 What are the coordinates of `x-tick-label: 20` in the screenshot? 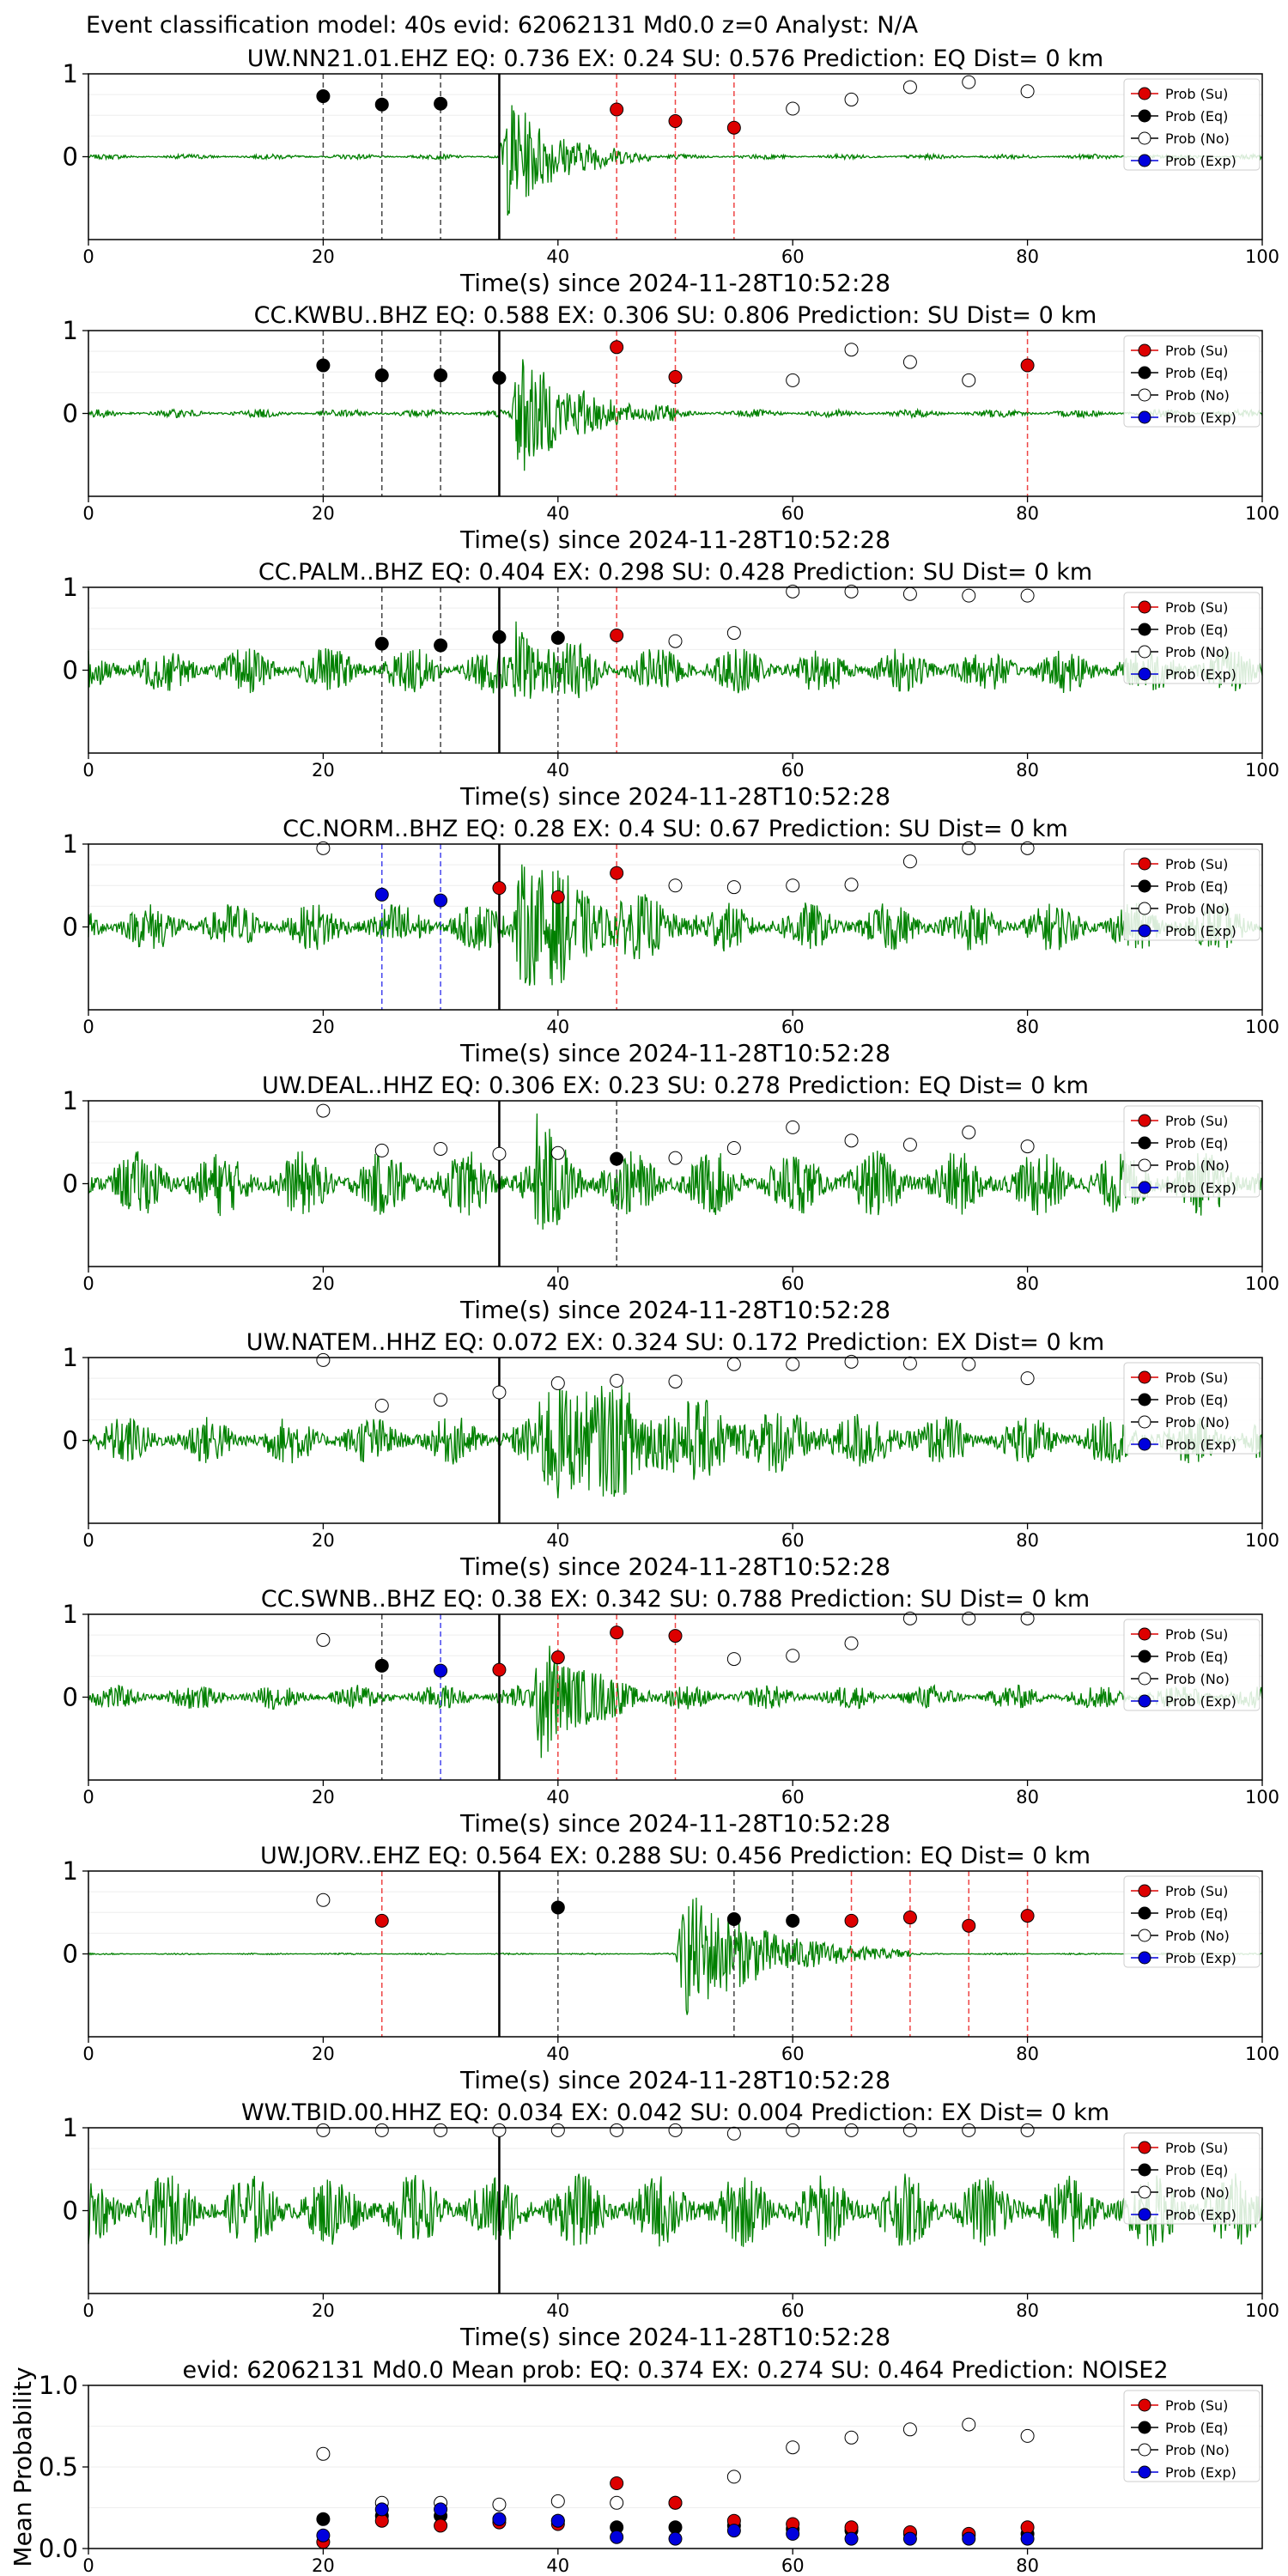 It's located at (323, 1027).